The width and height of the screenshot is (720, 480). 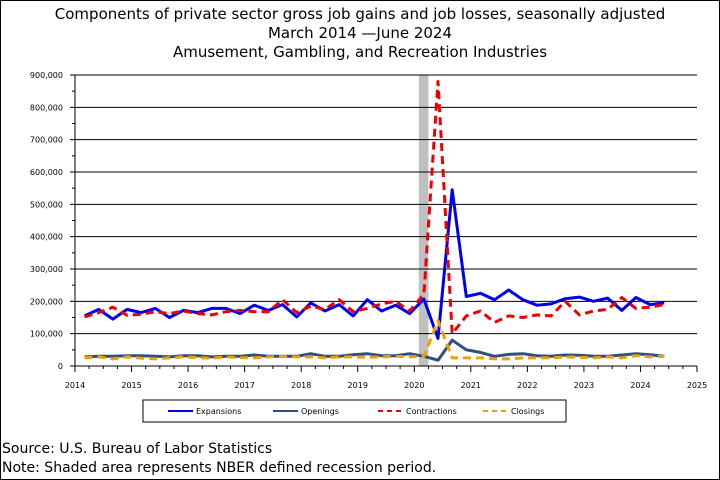 I want to click on y-tick-label: 300,000, so click(x=46, y=269).